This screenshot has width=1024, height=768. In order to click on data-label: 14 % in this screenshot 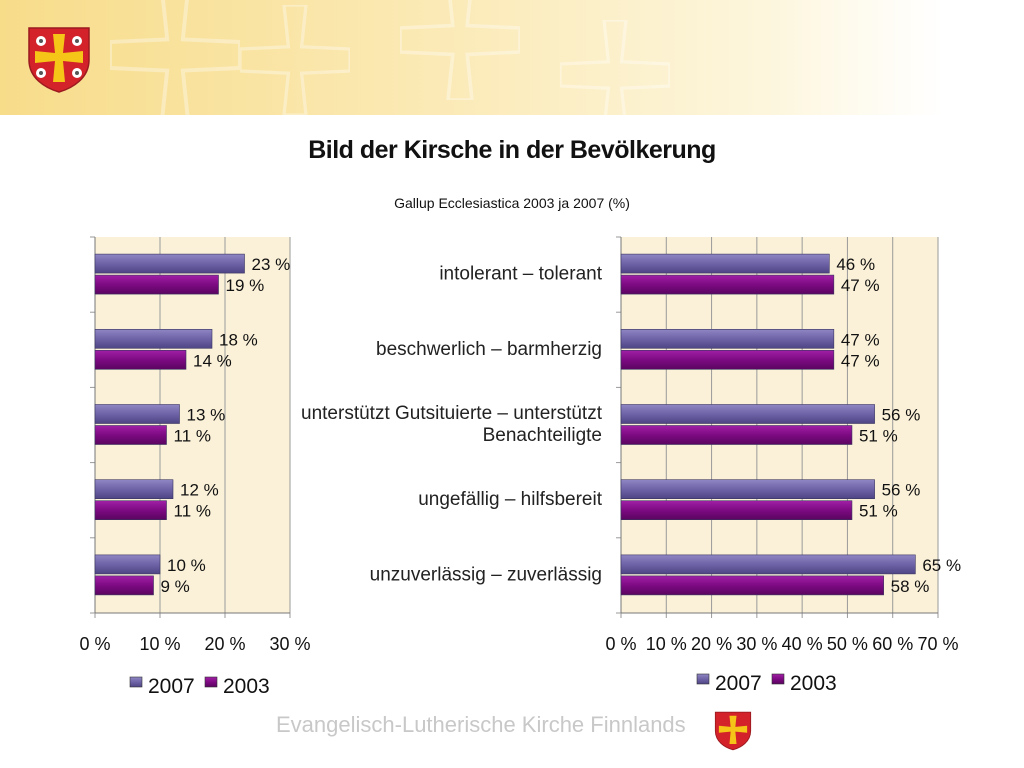, I will do `click(212, 360)`.